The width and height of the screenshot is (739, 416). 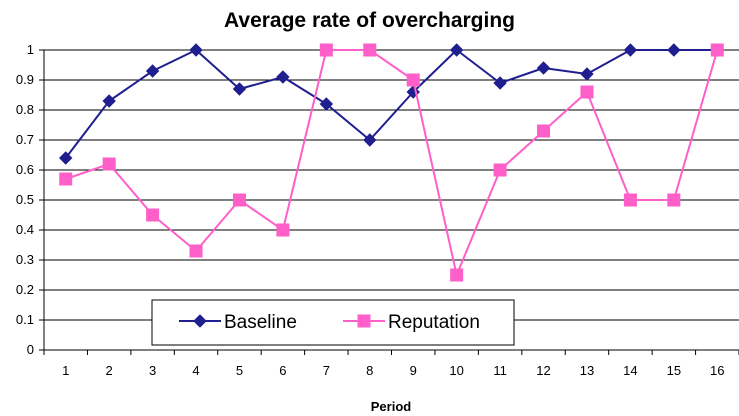 I want to click on x-tick-label: 2, so click(x=109, y=370).